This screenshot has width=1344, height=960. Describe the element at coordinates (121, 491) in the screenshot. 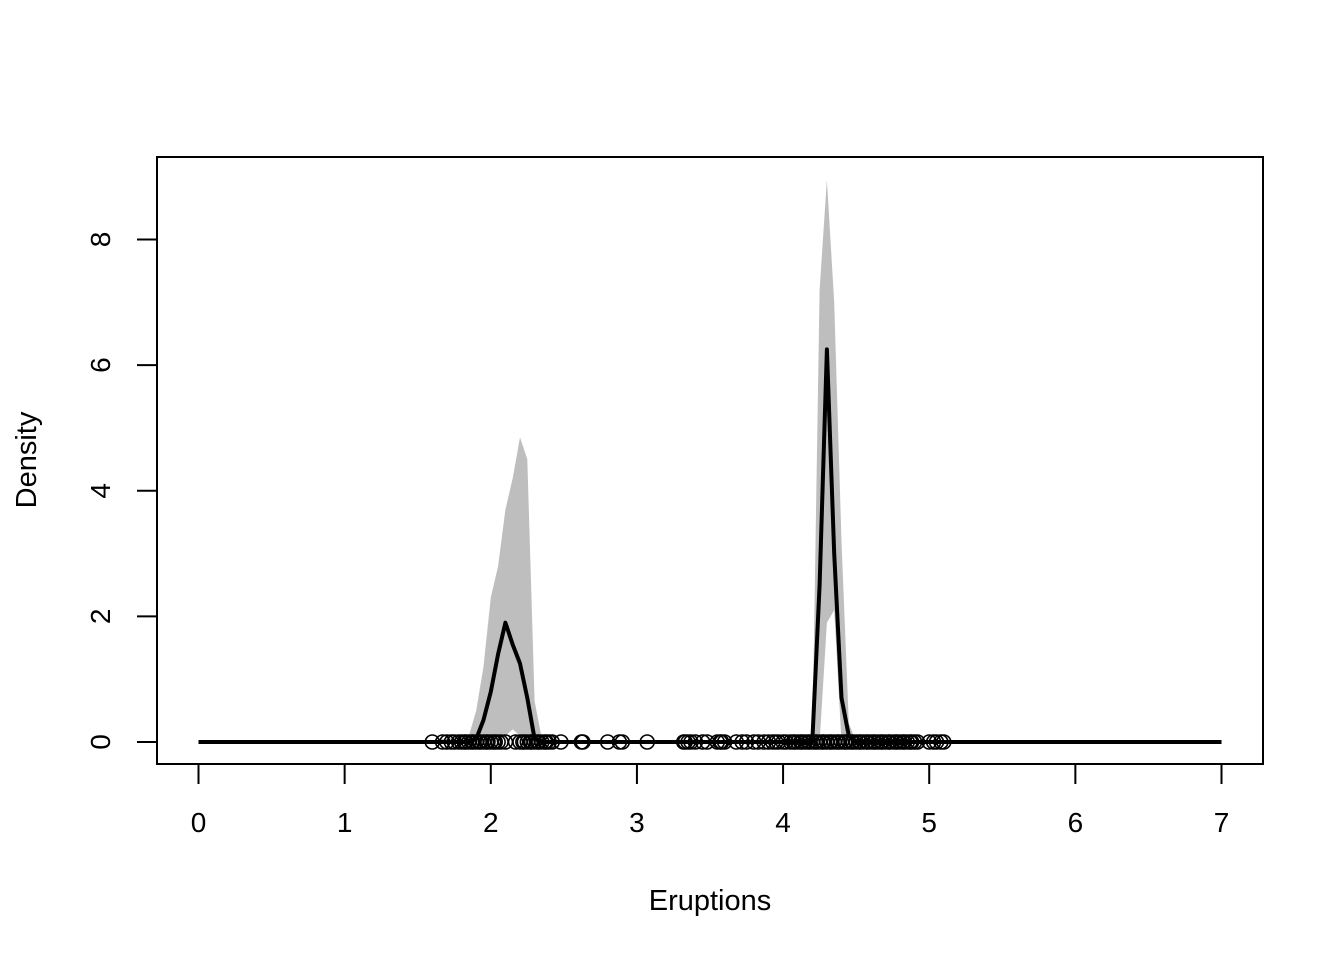

I see `y-axis: 0 2 4 6 8` at that location.